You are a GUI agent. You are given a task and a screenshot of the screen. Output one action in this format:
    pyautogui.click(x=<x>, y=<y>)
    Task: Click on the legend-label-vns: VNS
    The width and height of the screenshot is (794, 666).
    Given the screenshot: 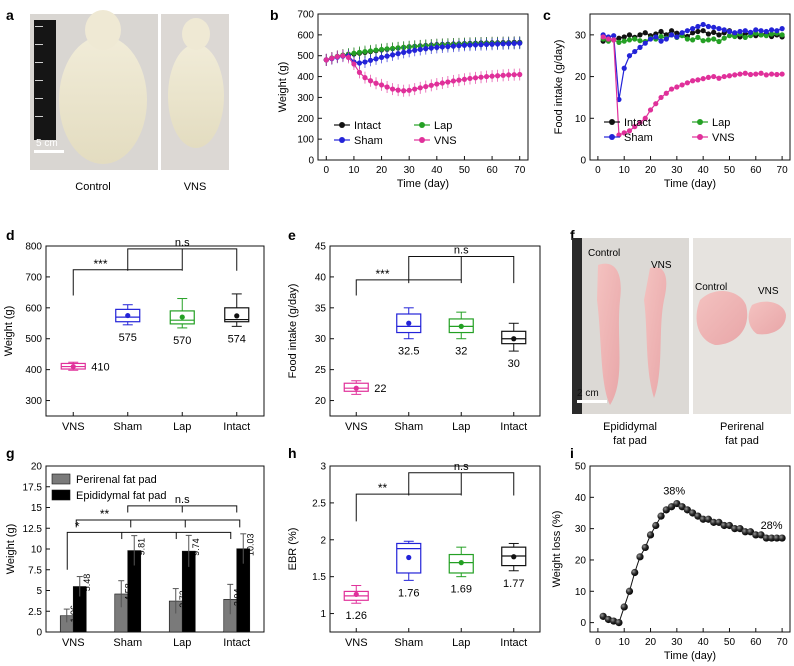 What is the action you would take?
    pyautogui.click(x=723, y=138)
    